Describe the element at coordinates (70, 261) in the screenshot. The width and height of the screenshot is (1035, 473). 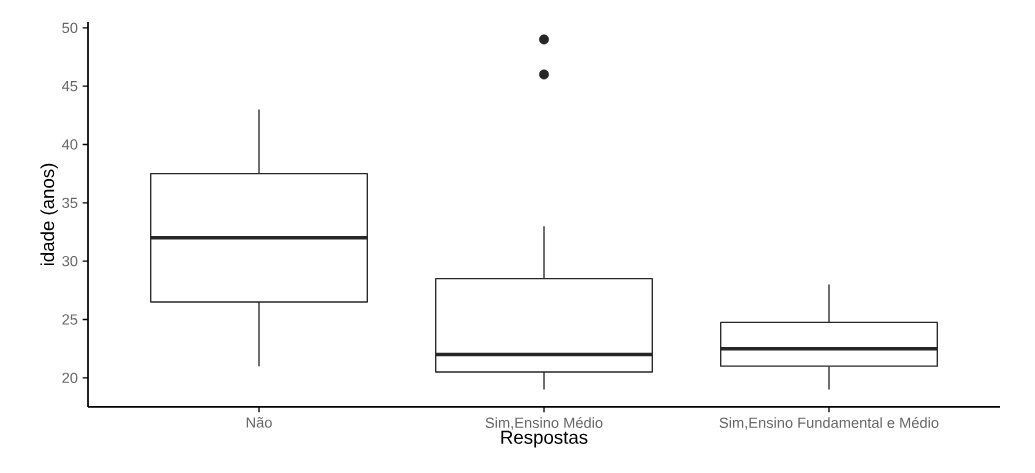
I see `y-tick-label: 30` at that location.